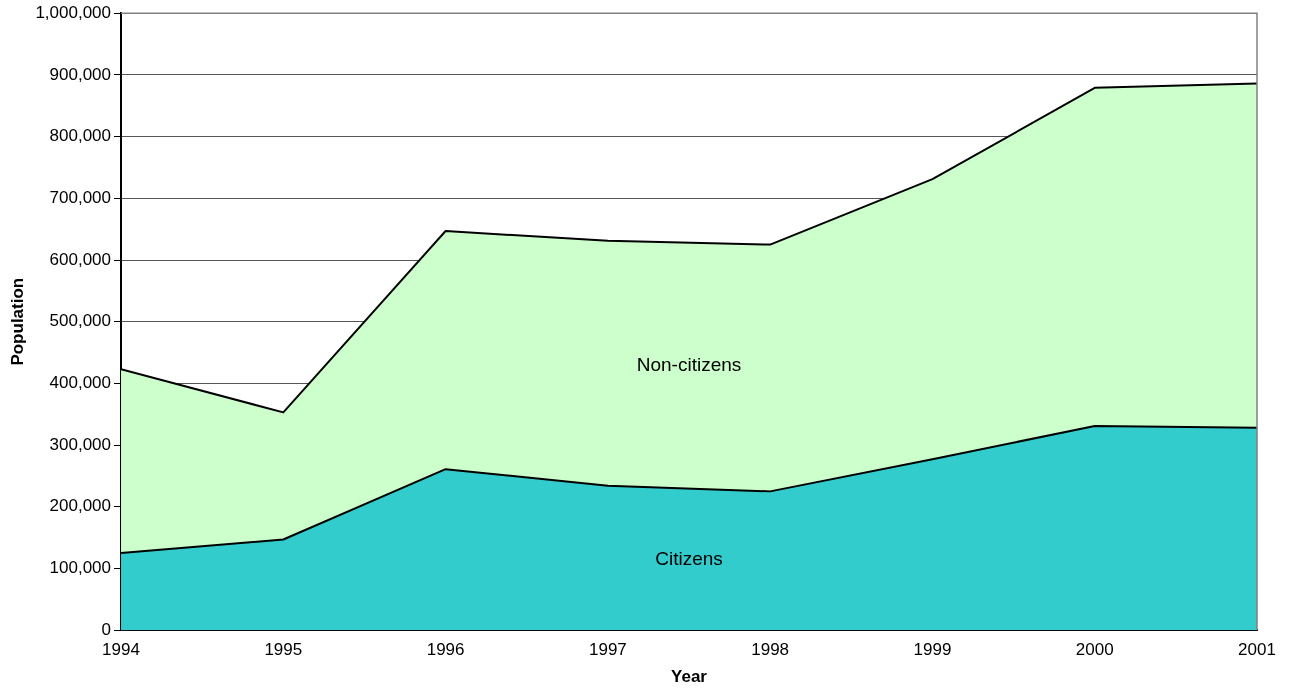 The width and height of the screenshot is (1289, 696). I want to click on y-tick-label: 500,000, so click(80, 321).